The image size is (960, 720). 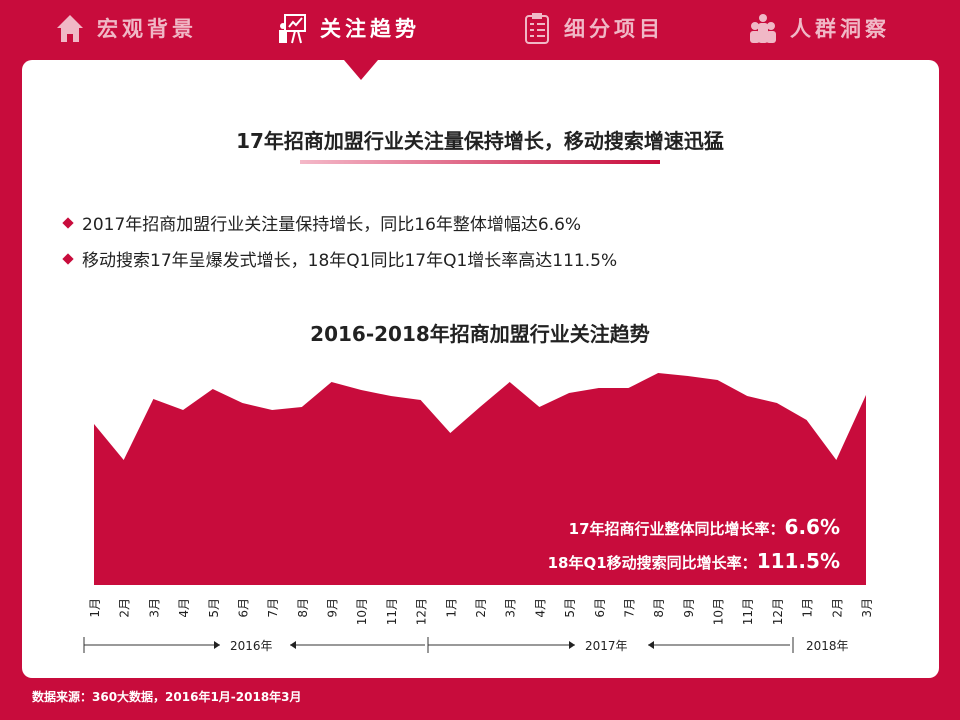 I want to click on presentation-chart-icon, so click(x=292, y=29).